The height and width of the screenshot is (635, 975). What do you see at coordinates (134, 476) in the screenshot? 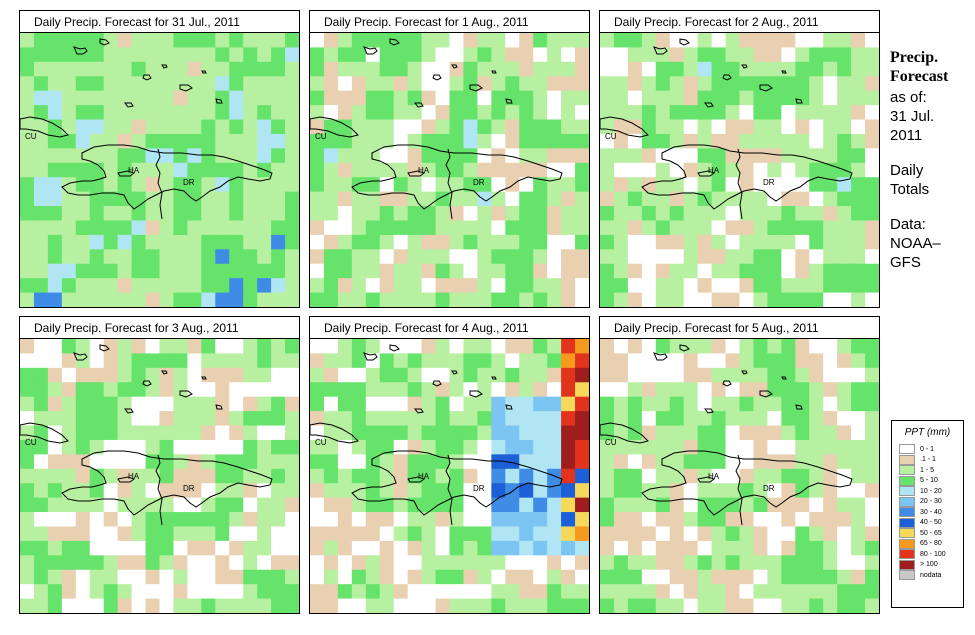
I see `country-label: HA` at bounding box center [134, 476].